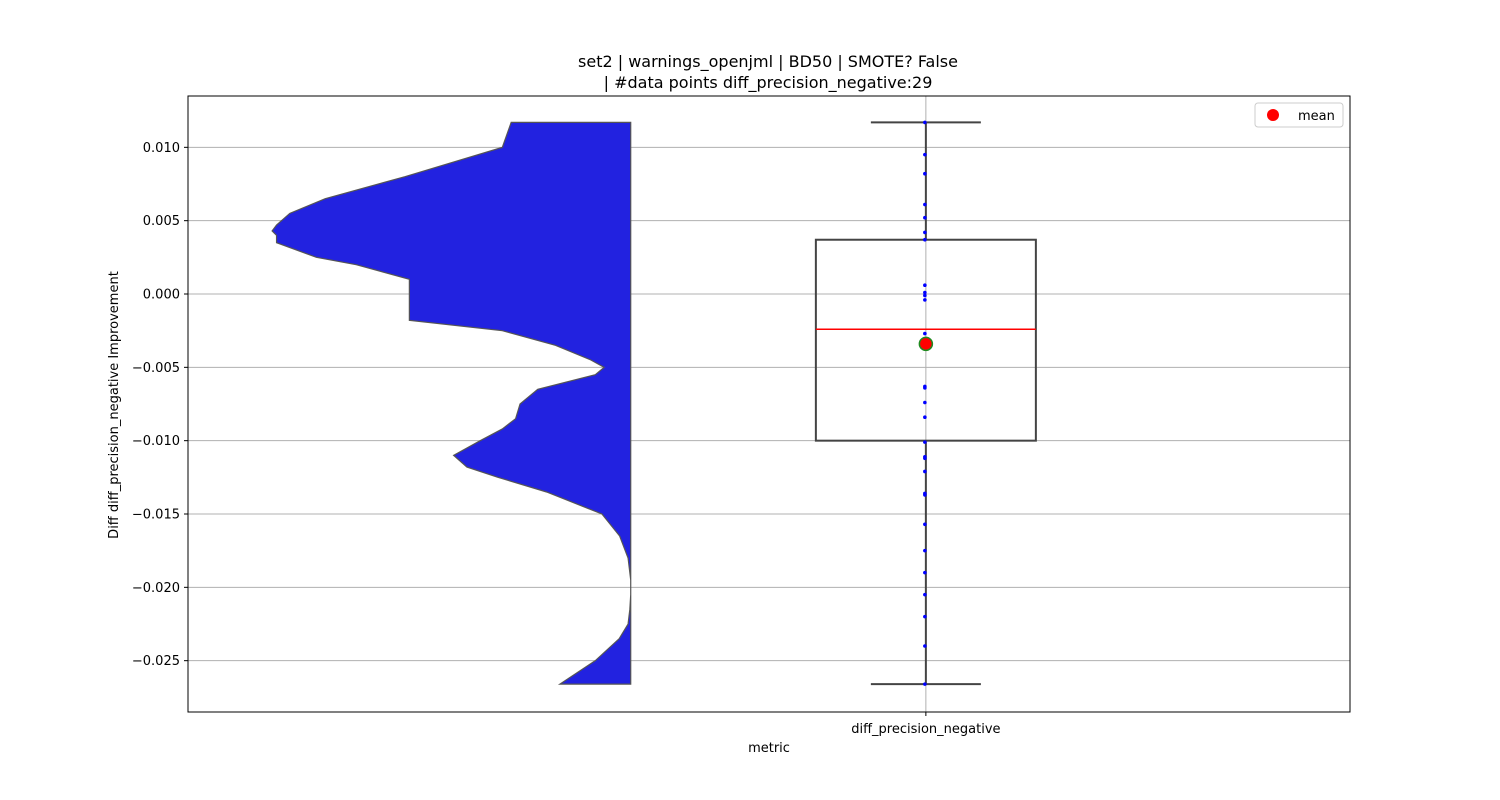 The height and width of the screenshot is (800, 1500). I want to click on y-axis-label: Diff diff_precision_negative Improvement, so click(114, 405).